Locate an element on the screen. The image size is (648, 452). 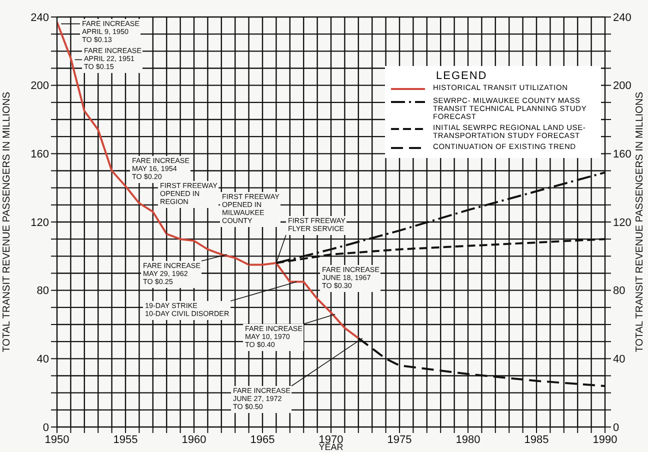
y-tick-label: 40 is located at coordinates (42, 360).